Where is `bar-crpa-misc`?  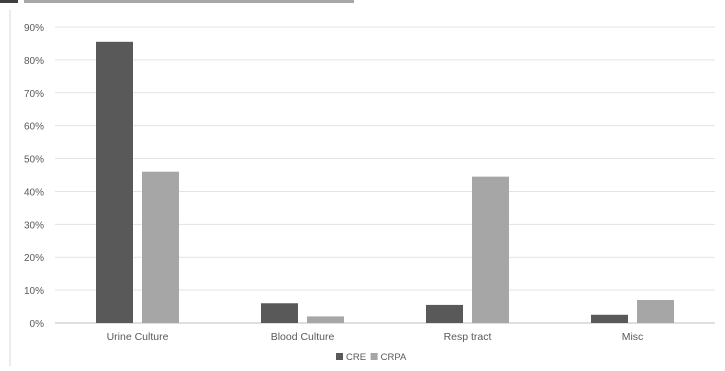
bar-crpa-misc is located at coordinates (655, 311).